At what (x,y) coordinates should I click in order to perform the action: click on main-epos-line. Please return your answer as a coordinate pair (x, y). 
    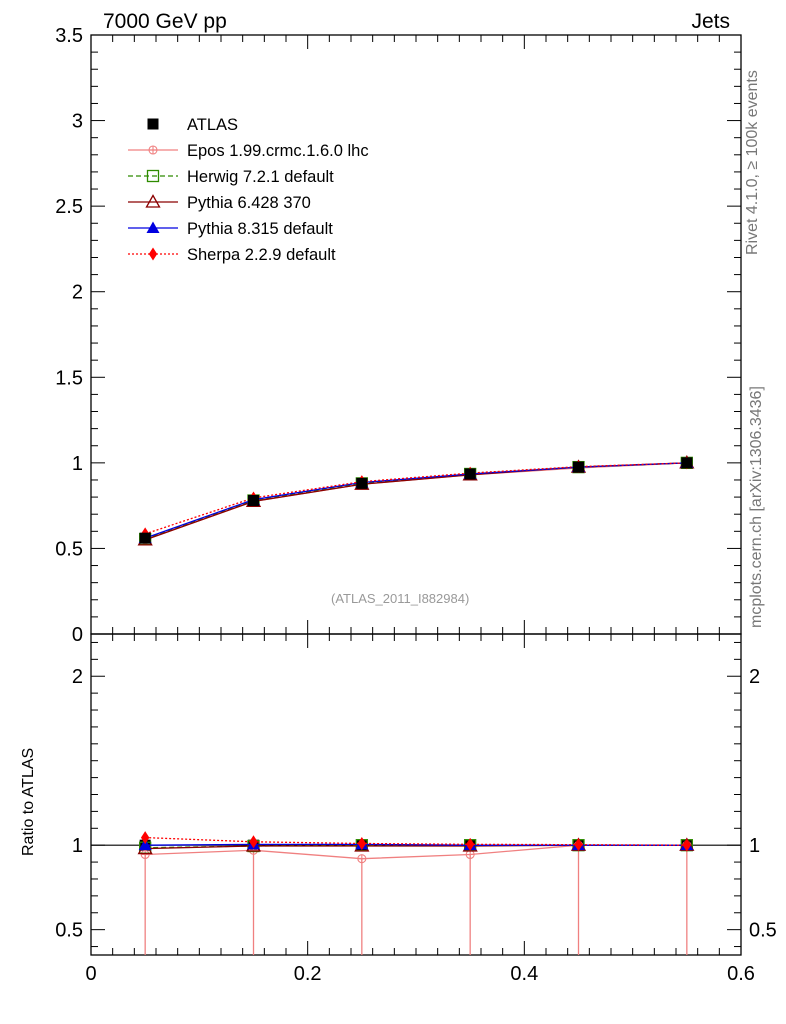
    Looking at the image, I should click on (415, 501).